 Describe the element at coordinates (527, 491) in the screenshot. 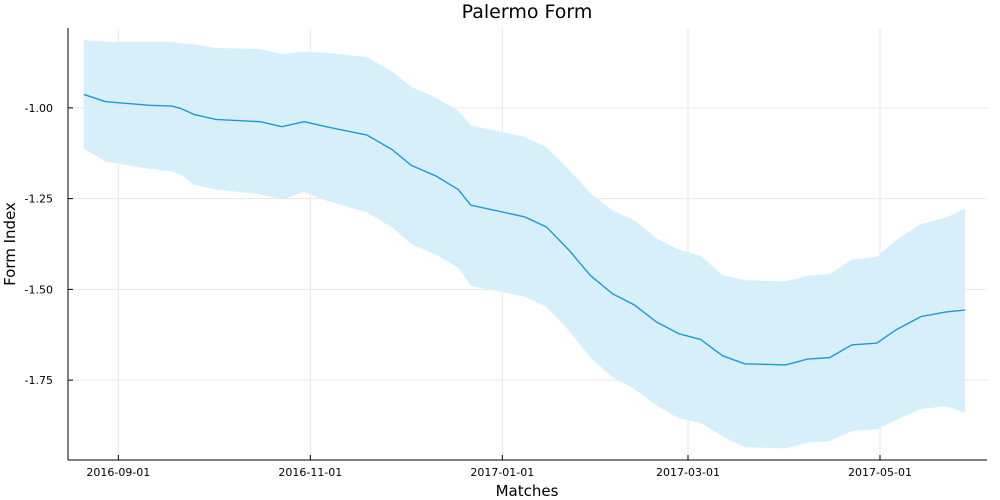

I see `x-axis-label: Matches` at that location.